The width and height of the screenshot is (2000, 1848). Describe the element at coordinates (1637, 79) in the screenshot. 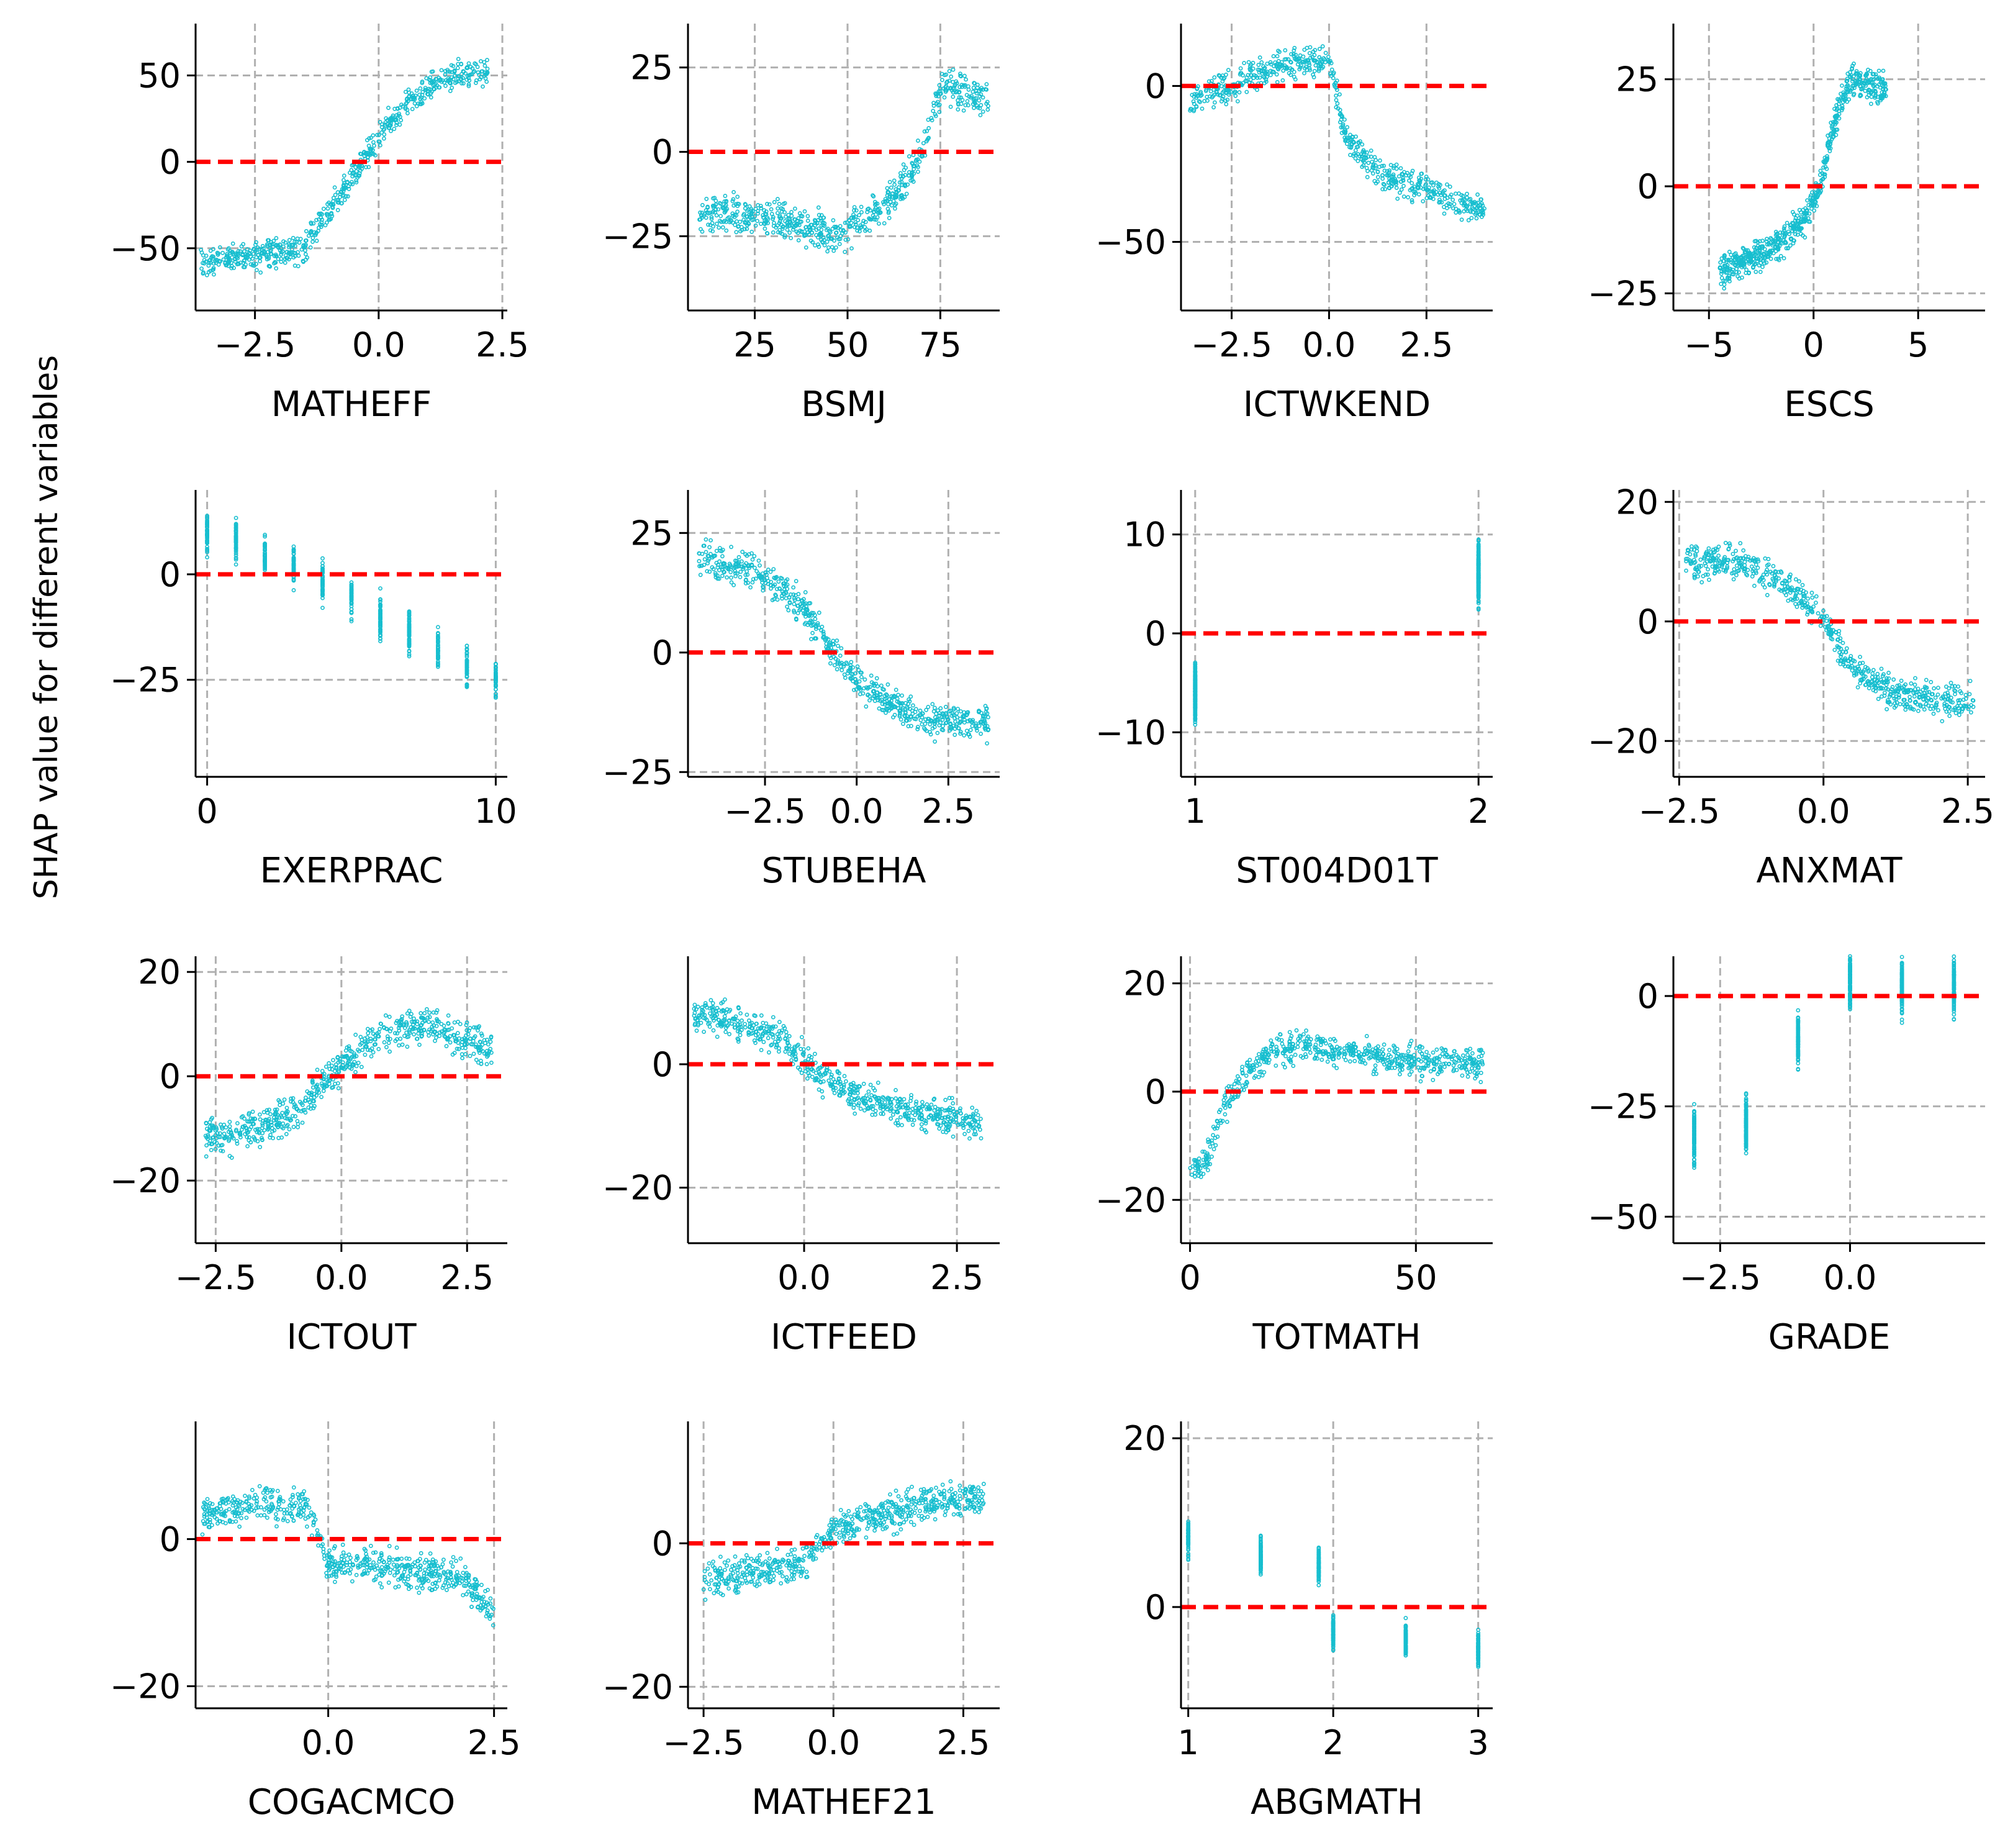

I see `y-tick-label: 25` at that location.